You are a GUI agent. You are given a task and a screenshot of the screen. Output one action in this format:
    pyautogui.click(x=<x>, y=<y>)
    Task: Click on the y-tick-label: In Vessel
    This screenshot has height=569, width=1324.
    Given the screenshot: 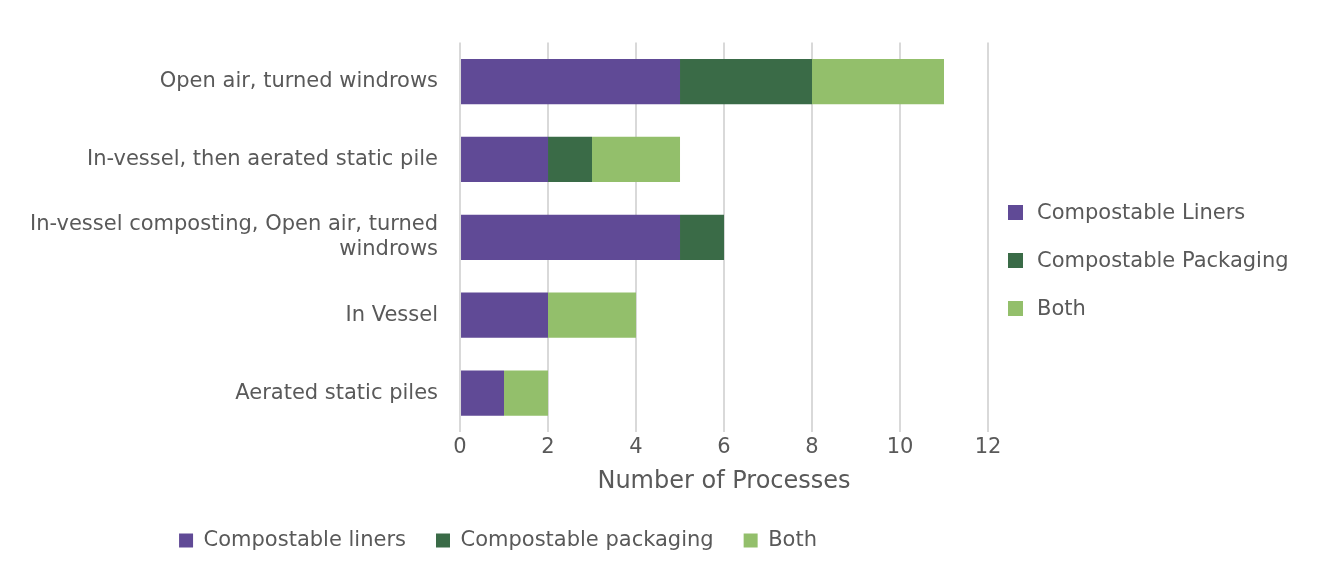 What is the action you would take?
    pyautogui.click(x=392, y=313)
    